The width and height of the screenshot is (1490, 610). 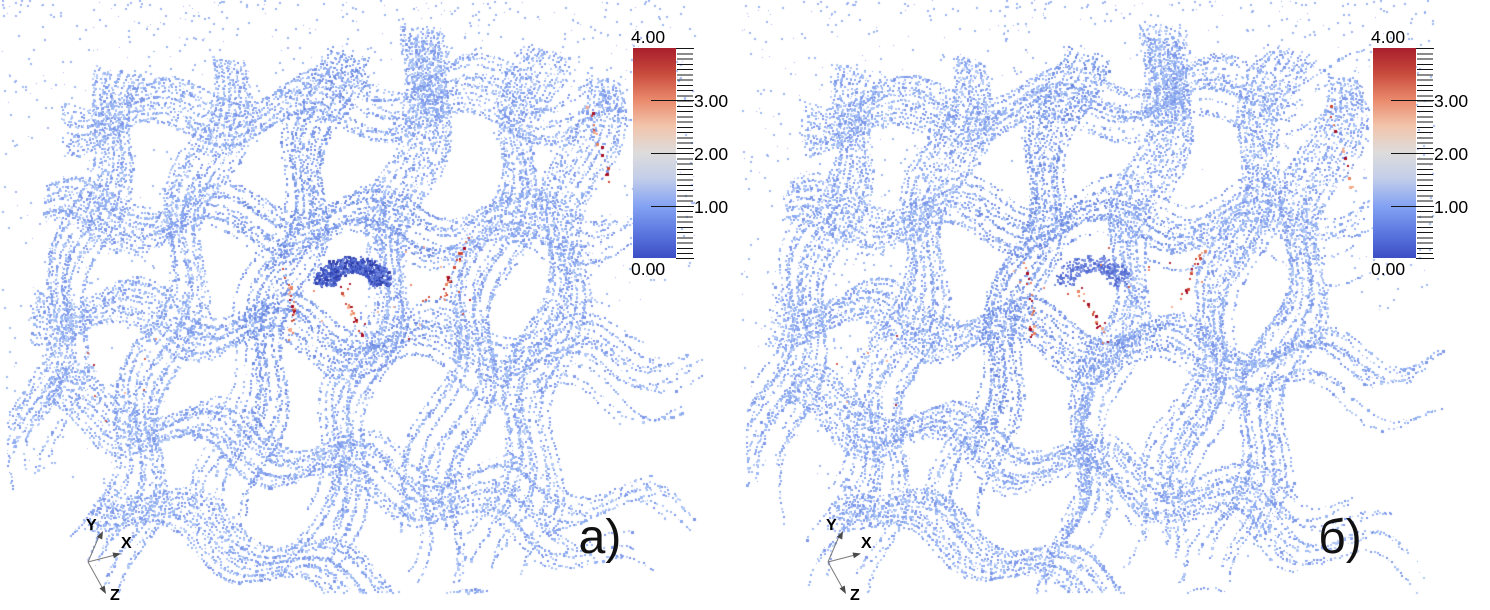 I want to click on subfigure-label-a: а), so click(x=600, y=537).